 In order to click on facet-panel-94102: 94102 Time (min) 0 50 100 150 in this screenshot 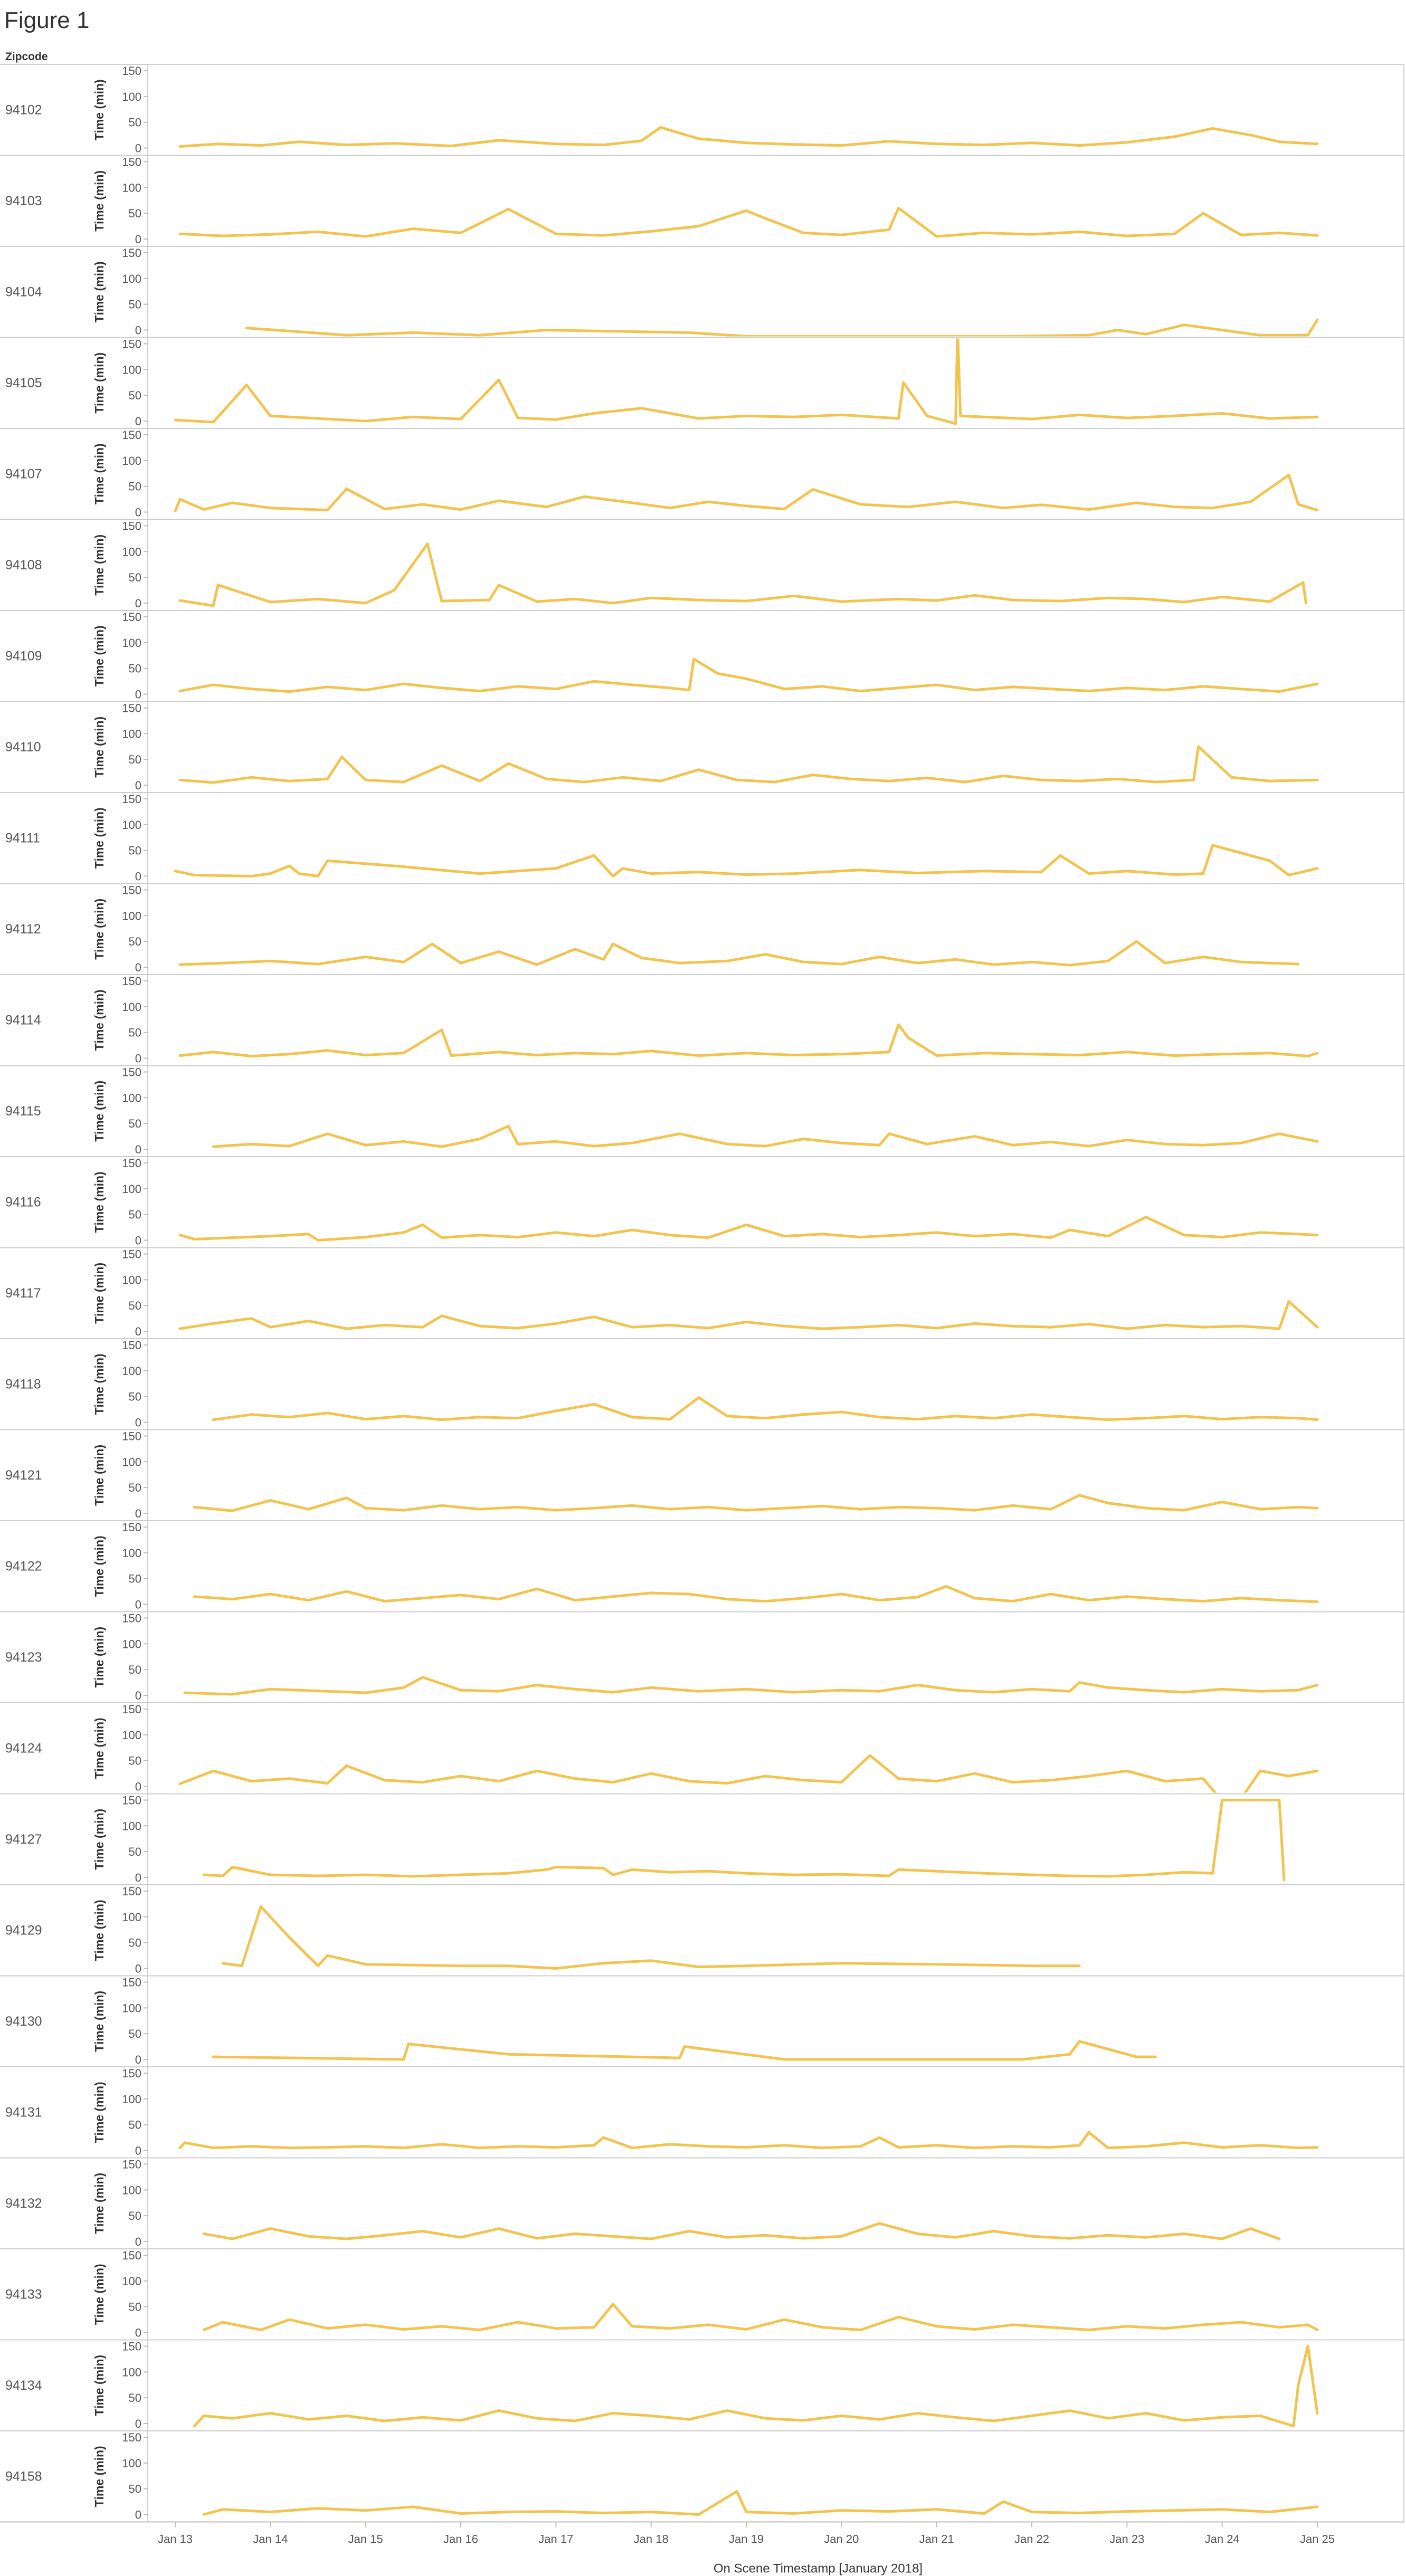, I will do `click(662, 109)`.